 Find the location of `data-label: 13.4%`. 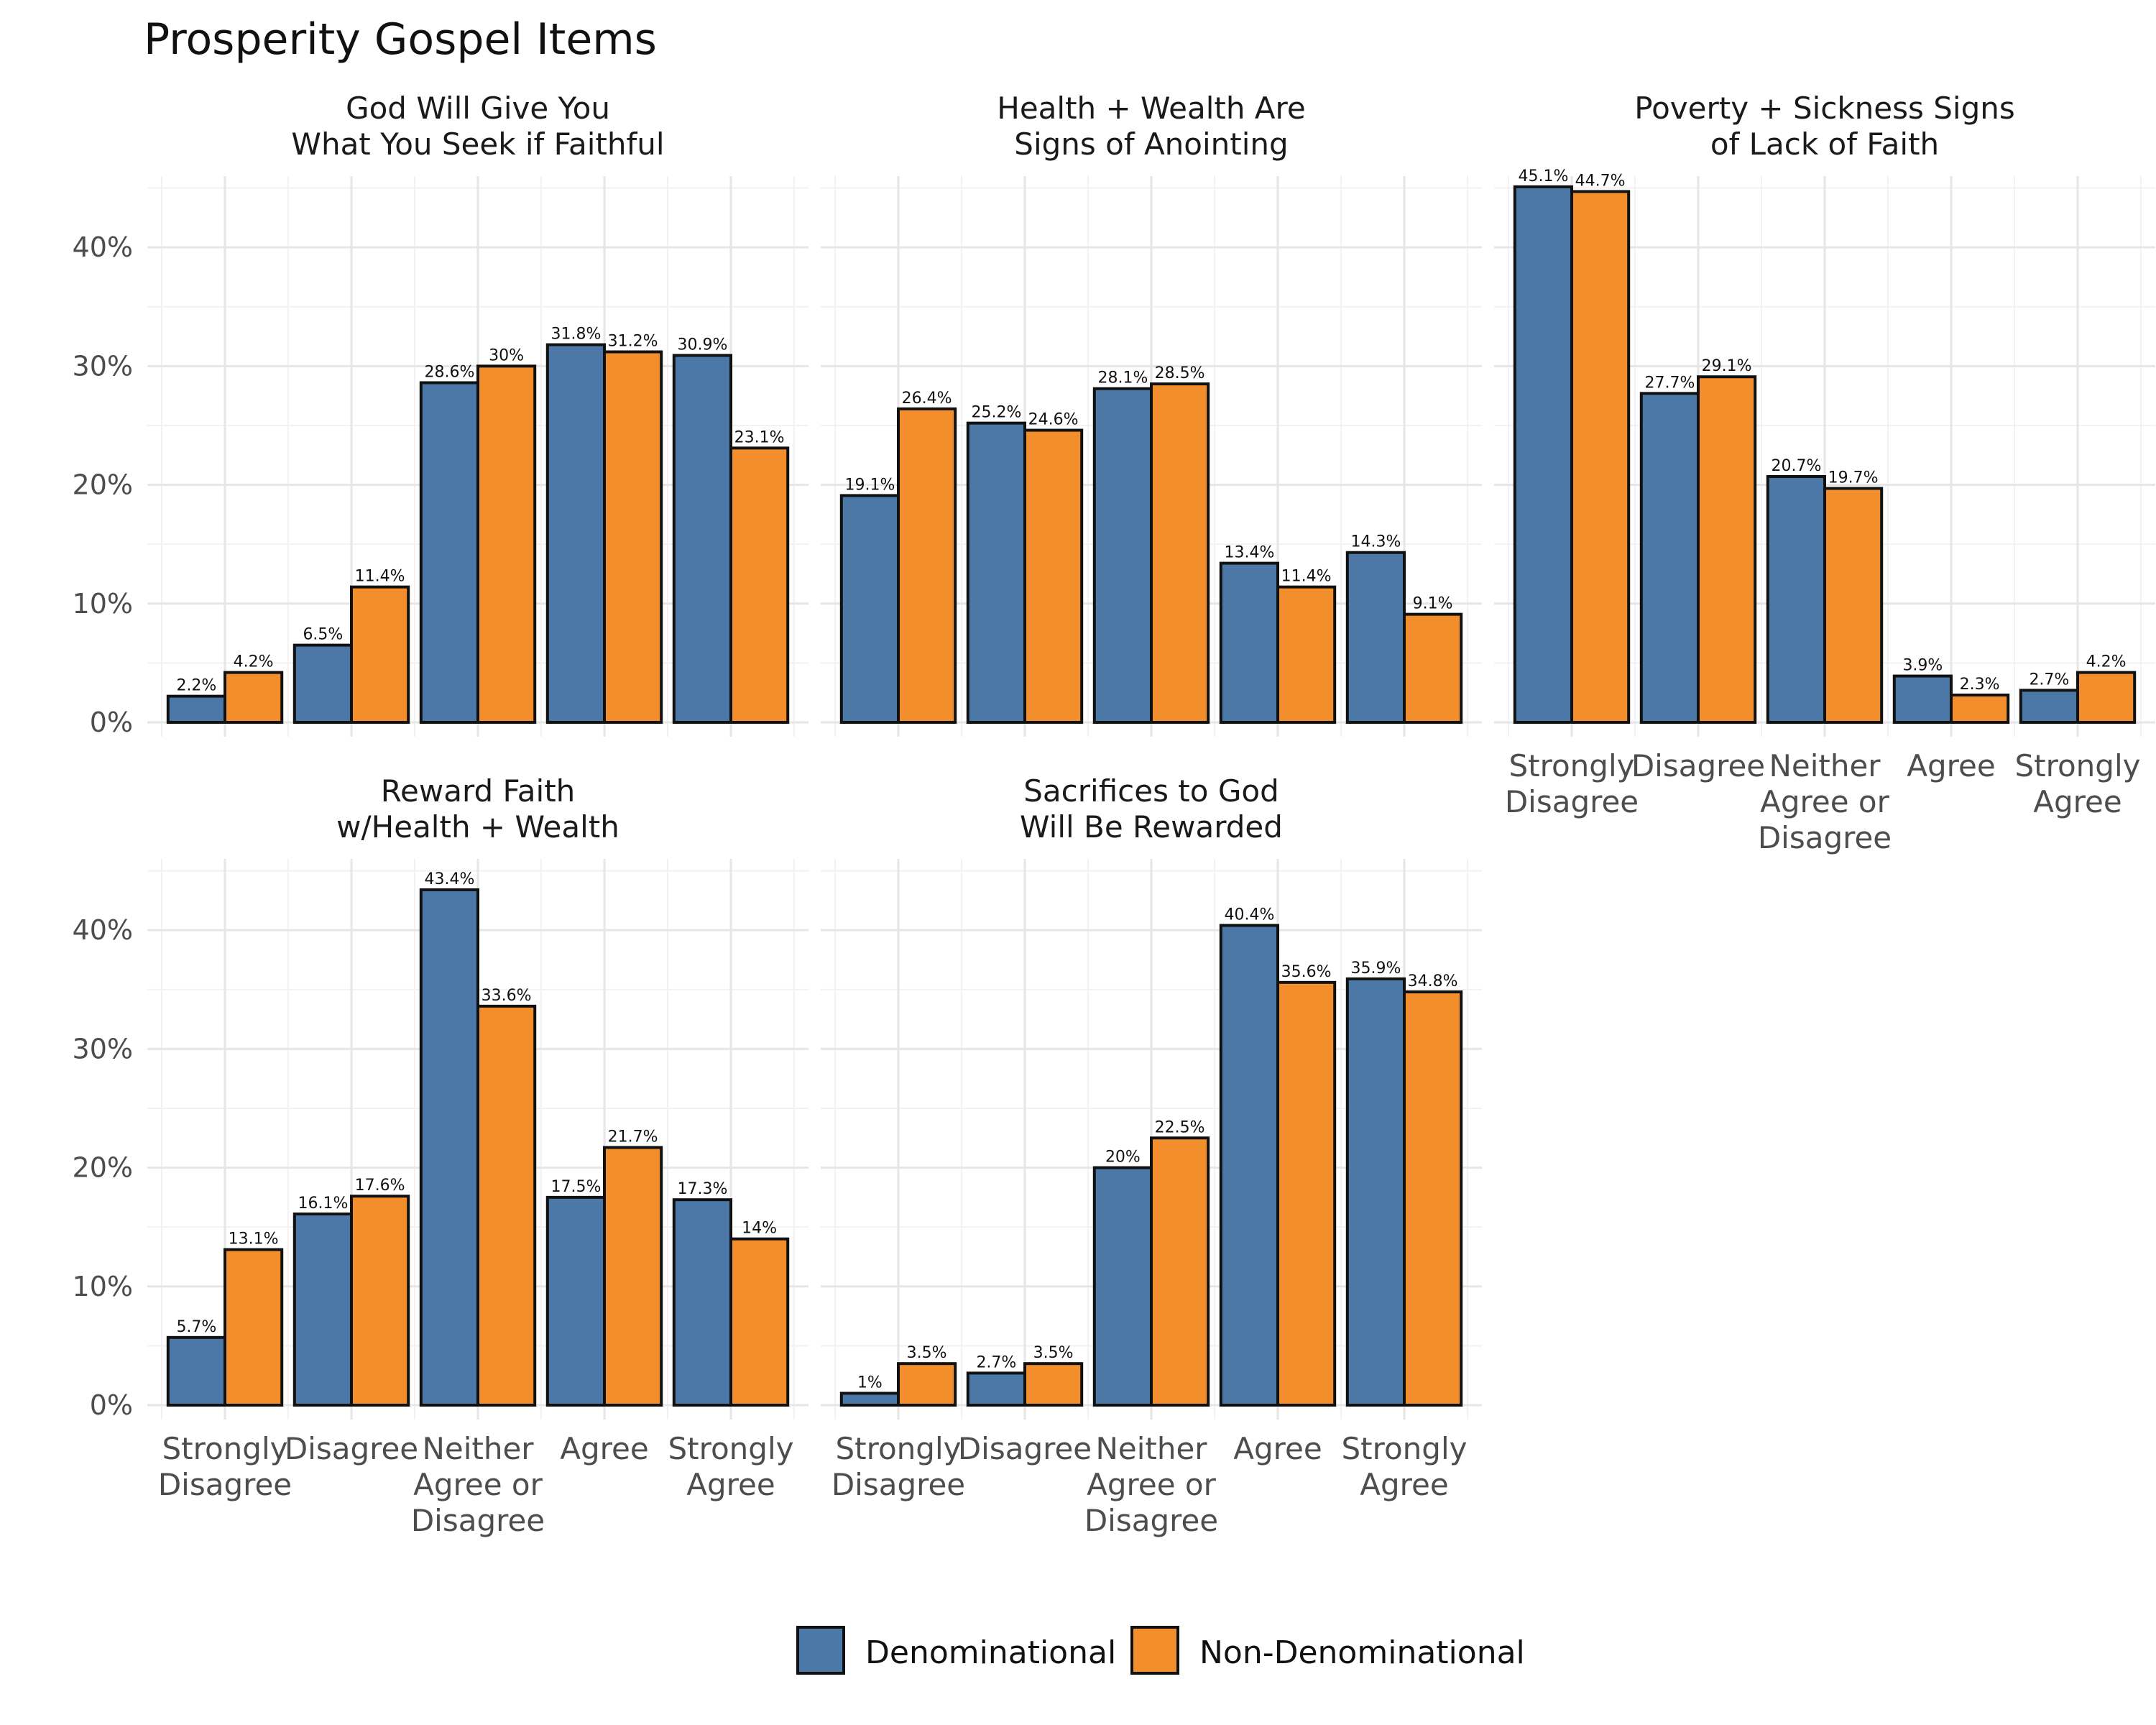

data-label: 13.4% is located at coordinates (1249, 553).